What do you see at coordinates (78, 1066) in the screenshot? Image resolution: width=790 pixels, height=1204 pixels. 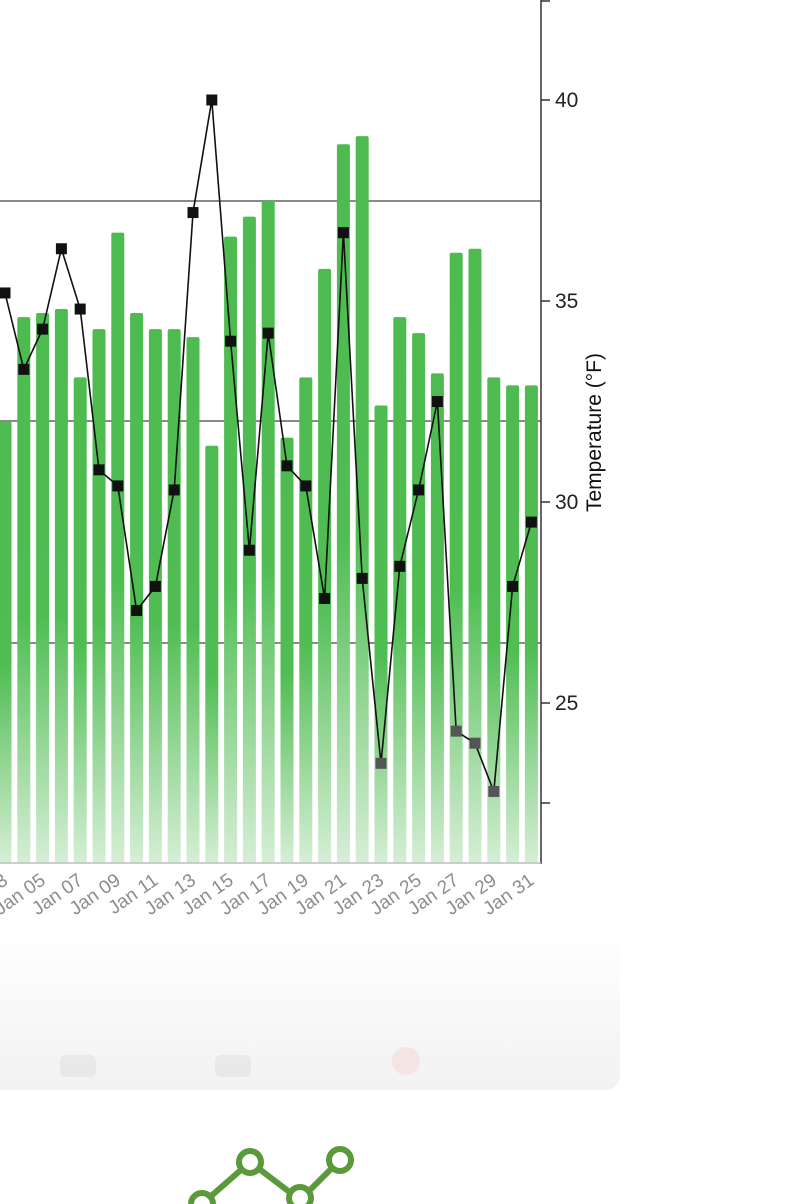 I see `chart-tab-icon` at bounding box center [78, 1066].